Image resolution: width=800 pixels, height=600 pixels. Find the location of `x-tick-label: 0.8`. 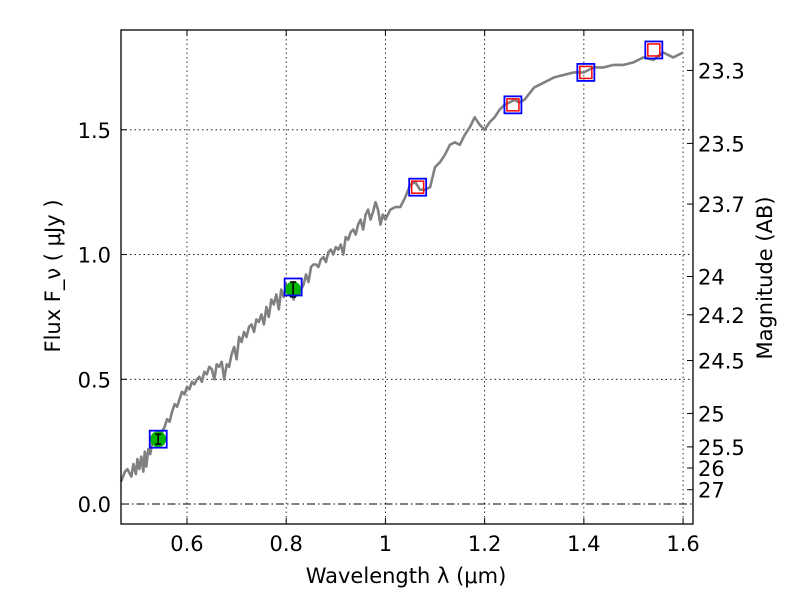

x-tick-label: 0.8 is located at coordinates (285, 544).